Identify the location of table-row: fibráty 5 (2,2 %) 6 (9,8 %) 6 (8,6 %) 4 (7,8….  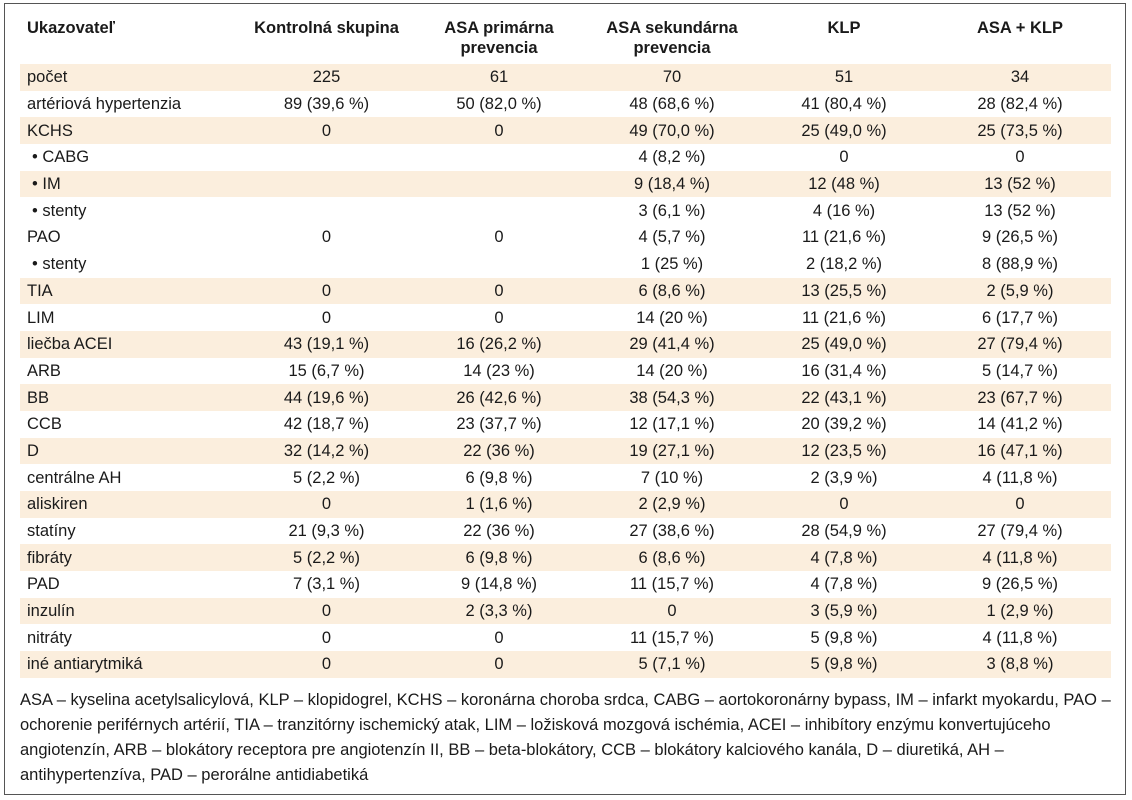
(565, 558).